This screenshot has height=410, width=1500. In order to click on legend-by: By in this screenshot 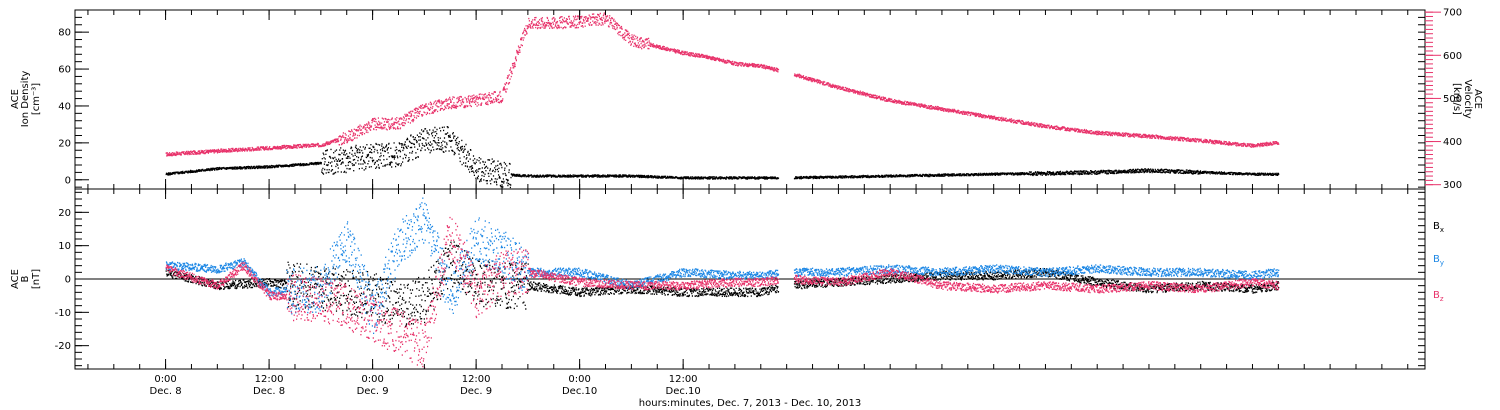, I will do `click(1438, 260)`.